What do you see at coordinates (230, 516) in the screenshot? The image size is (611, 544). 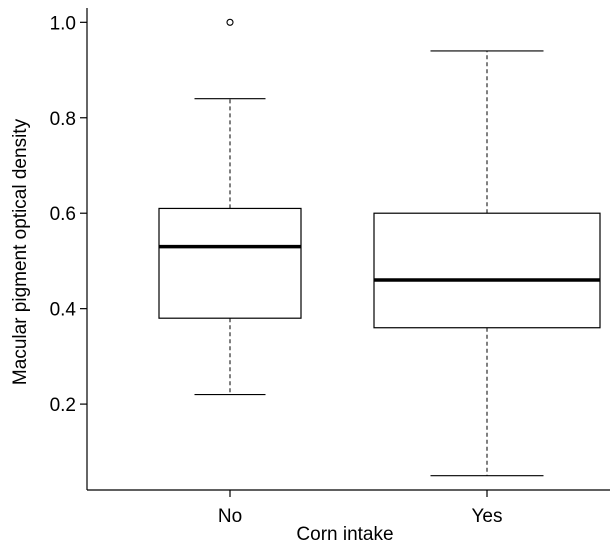 I see `x-tick-label: No` at bounding box center [230, 516].